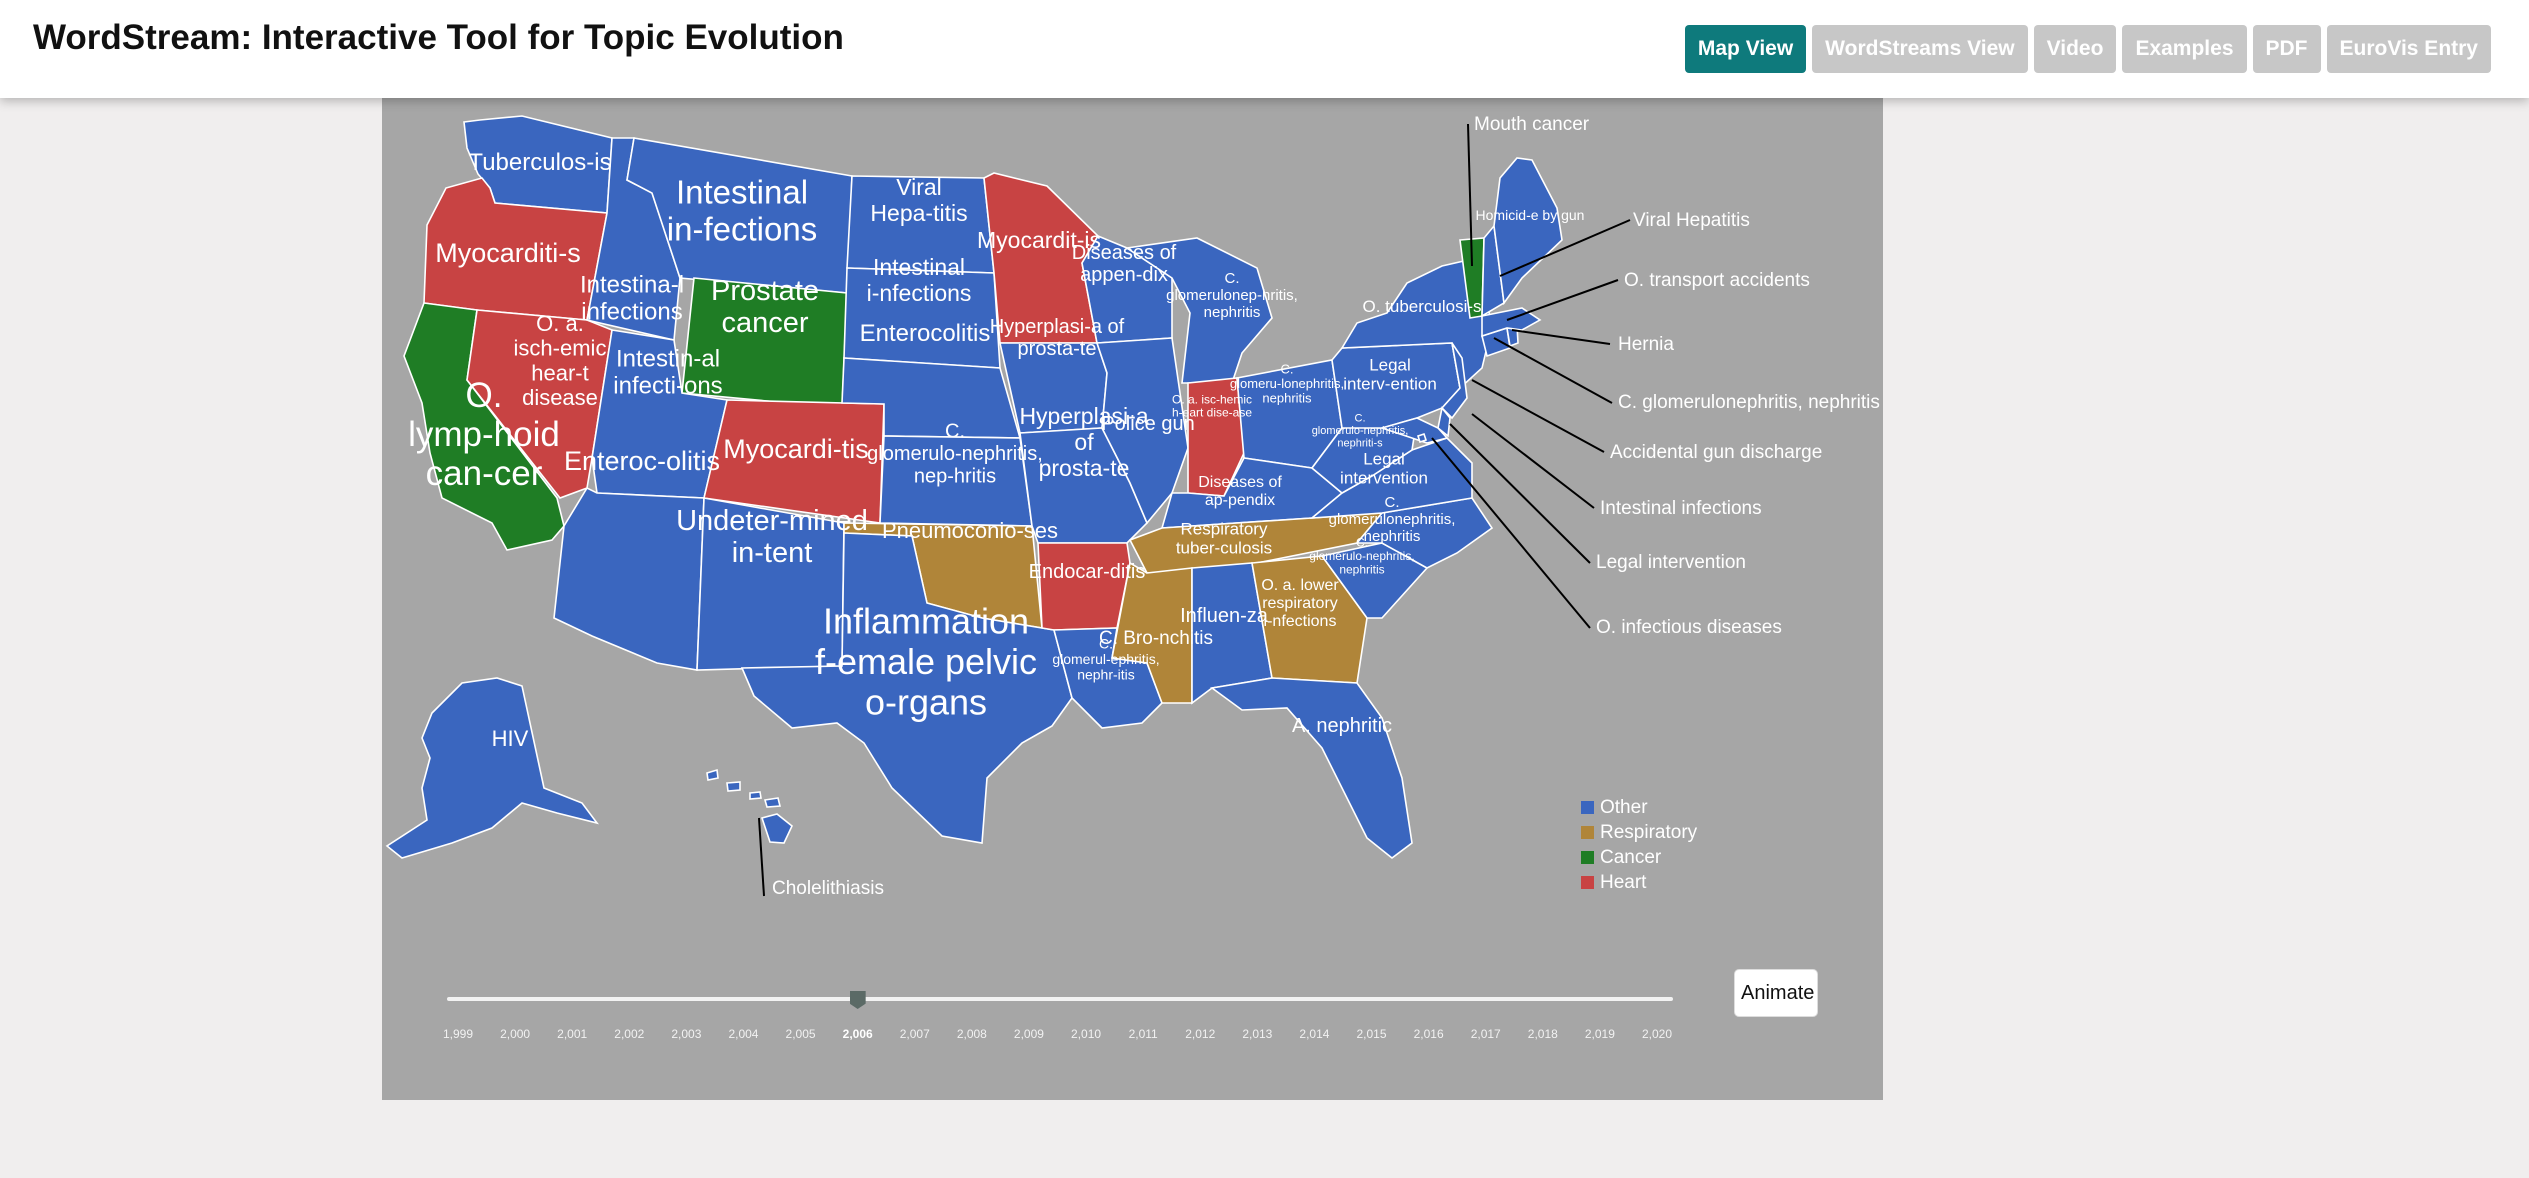 This screenshot has width=2529, height=1178. What do you see at coordinates (1681, 508) in the screenshot?
I see `callout-intestinal-infections: Intestinal infections` at bounding box center [1681, 508].